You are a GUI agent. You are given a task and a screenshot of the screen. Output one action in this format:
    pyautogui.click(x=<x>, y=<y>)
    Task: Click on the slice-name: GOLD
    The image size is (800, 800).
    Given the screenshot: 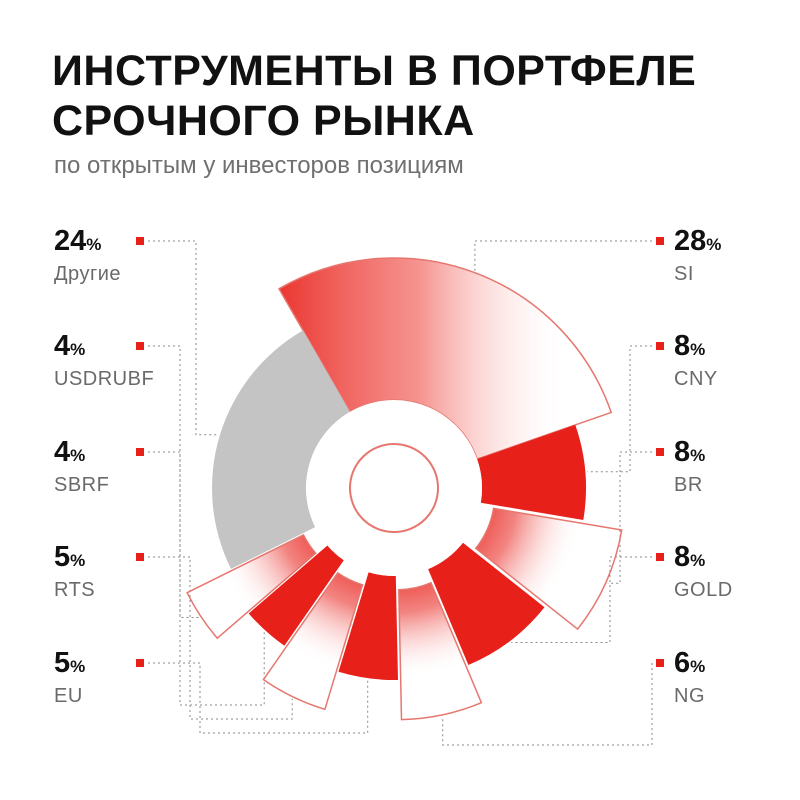 What is the action you would take?
    pyautogui.click(x=703, y=590)
    